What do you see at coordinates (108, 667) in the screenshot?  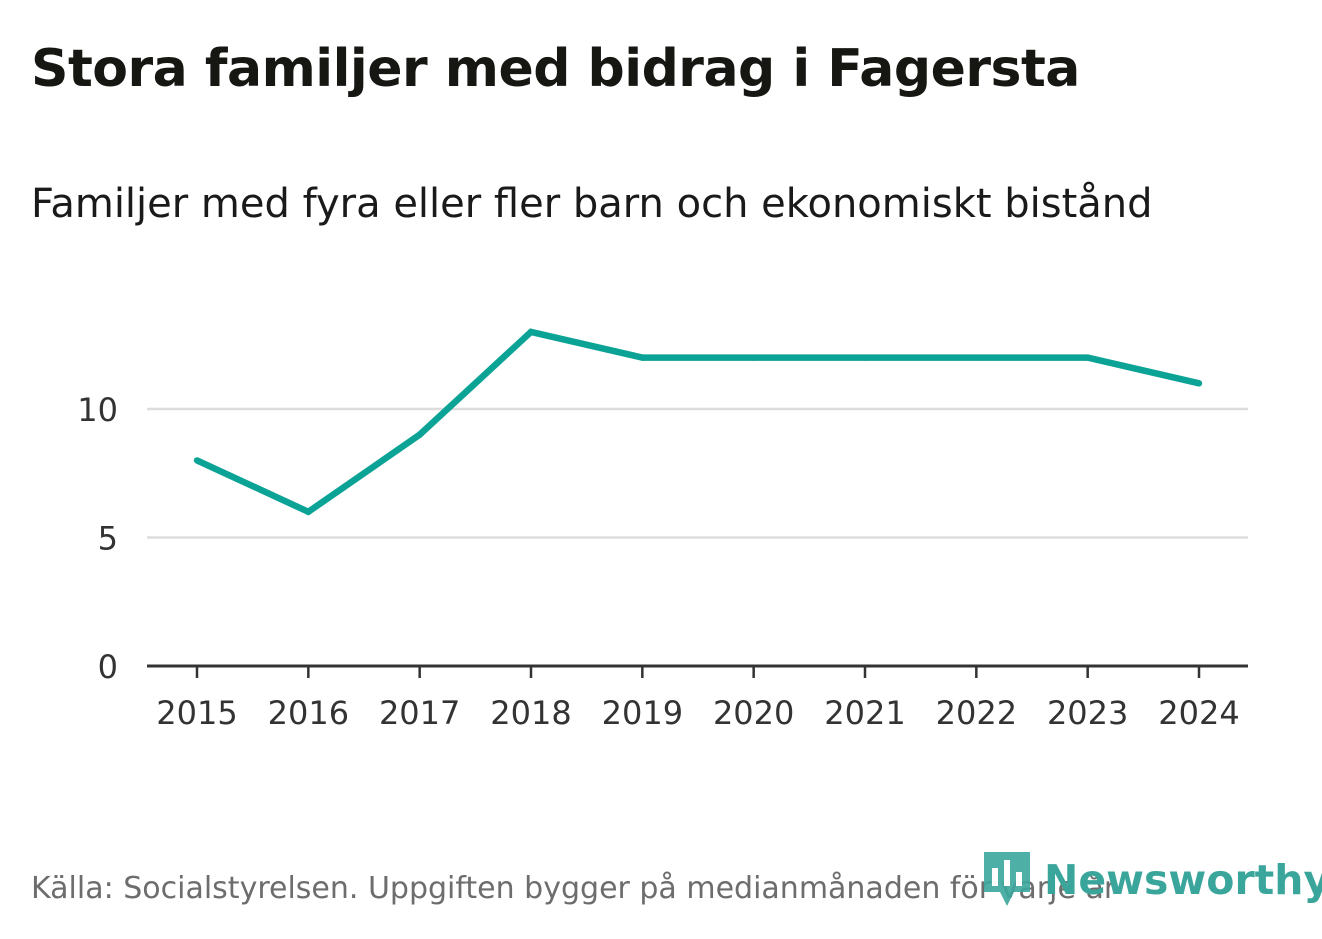 I see `y-tick-label-0: 0` at bounding box center [108, 667].